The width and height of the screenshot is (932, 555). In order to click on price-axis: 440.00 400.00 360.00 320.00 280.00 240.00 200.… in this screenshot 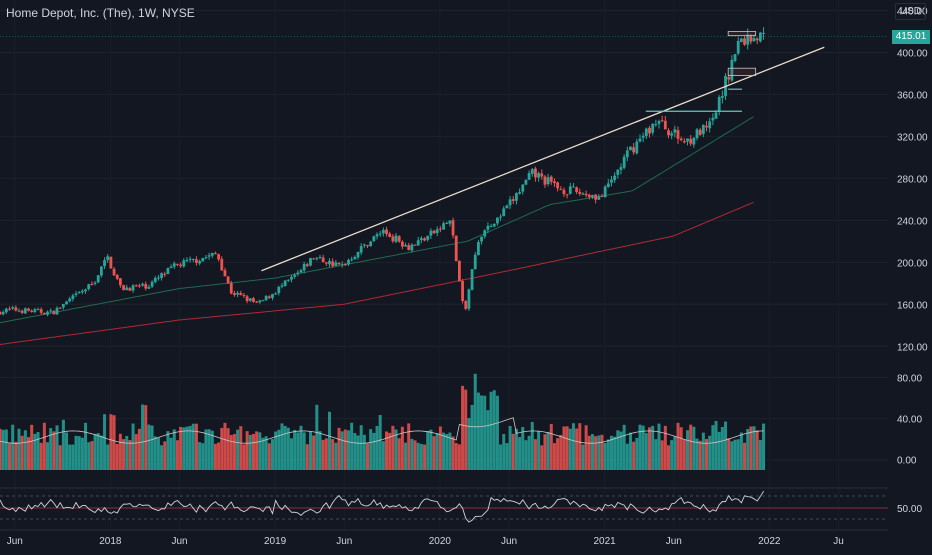, I will do `click(912, 260)`.